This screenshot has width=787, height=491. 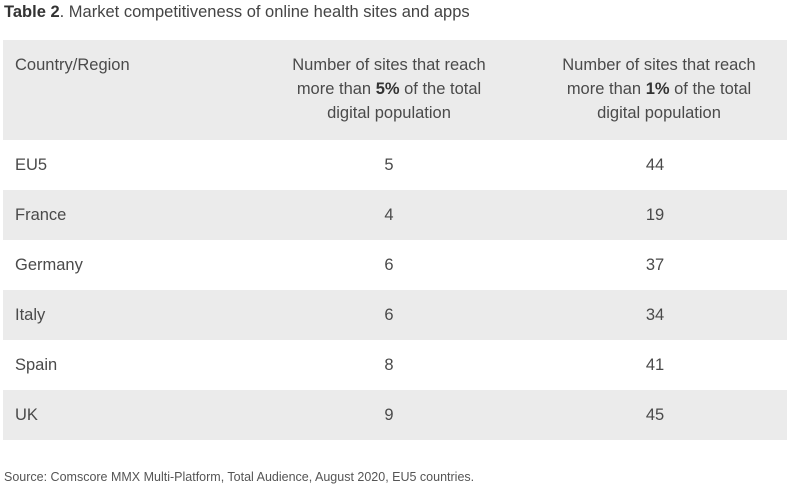 What do you see at coordinates (72, 65) in the screenshot?
I see `header-country: Country/Region` at bounding box center [72, 65].